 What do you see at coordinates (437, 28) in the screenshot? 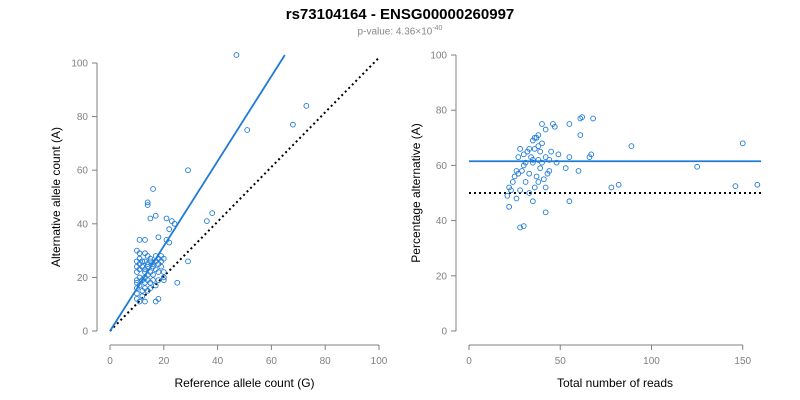
I see `p-value-exponent: -40` at bounding box center [437, 28].